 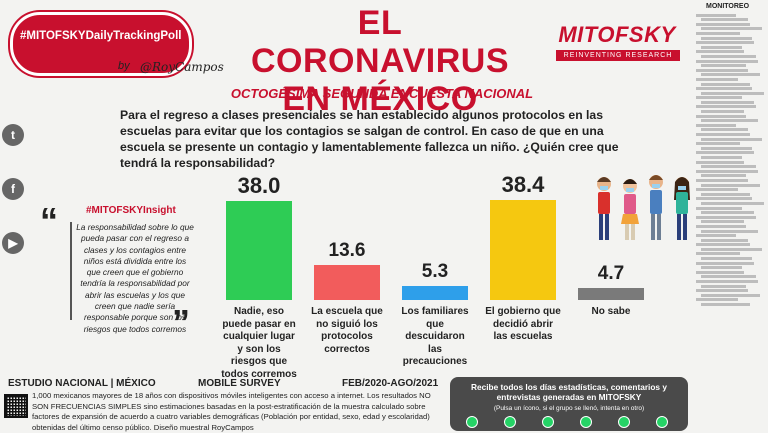 I want to click on title-line-2: EN MÉXICO, so click(x=380, y=99).